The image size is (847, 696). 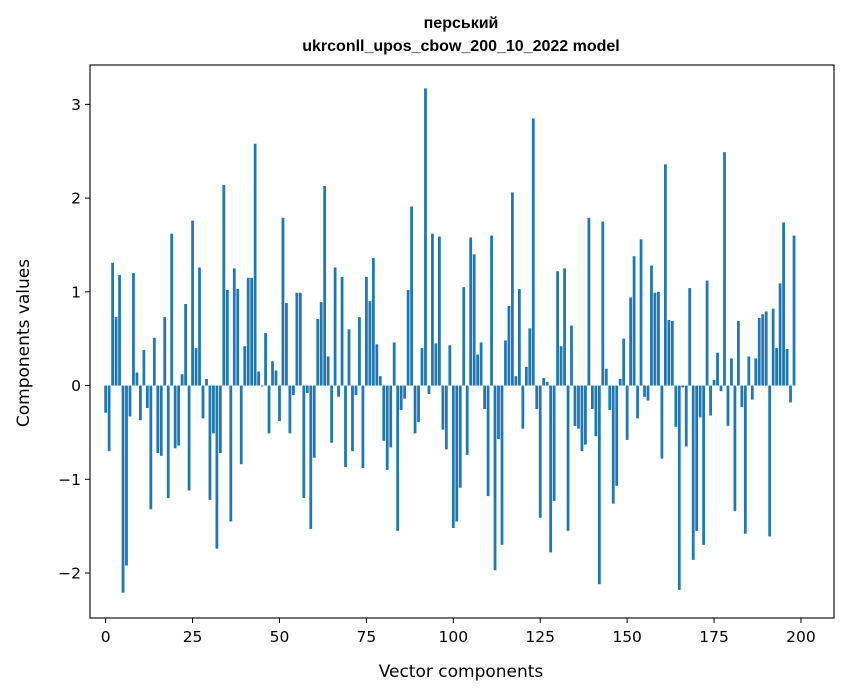 What do you see at coordinates (627, 637) in the screenshot?
I see `x-tick-label: 150` at bounding box center [627, 637].